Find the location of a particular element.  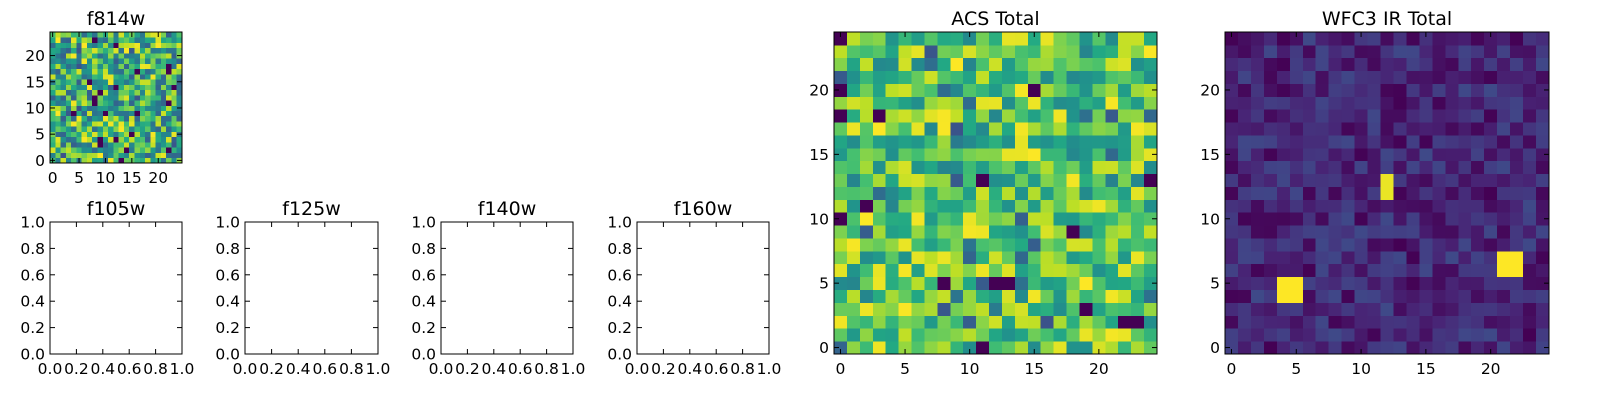

y-tick-label: 0.8 is located at coordinates (32, 249).